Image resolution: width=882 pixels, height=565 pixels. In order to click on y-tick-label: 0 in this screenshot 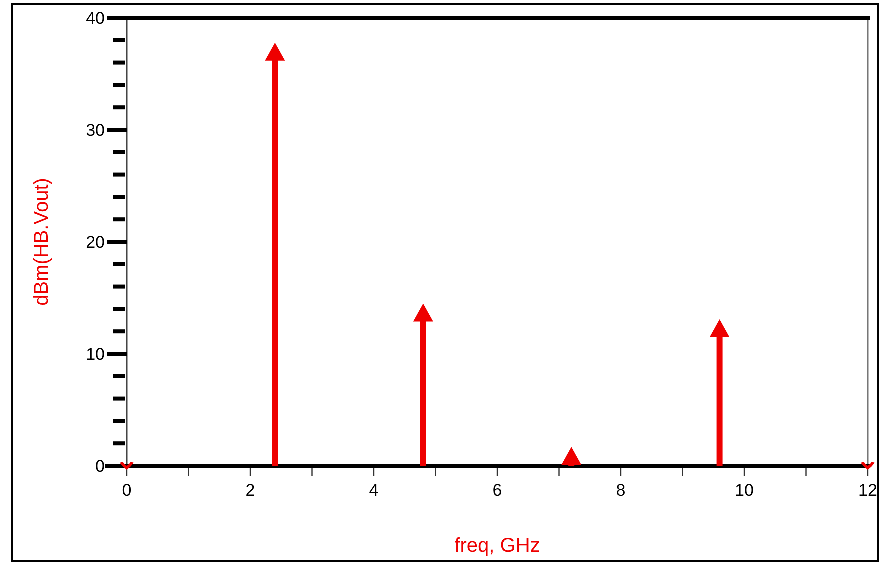, I will do `click(100, 466)`.